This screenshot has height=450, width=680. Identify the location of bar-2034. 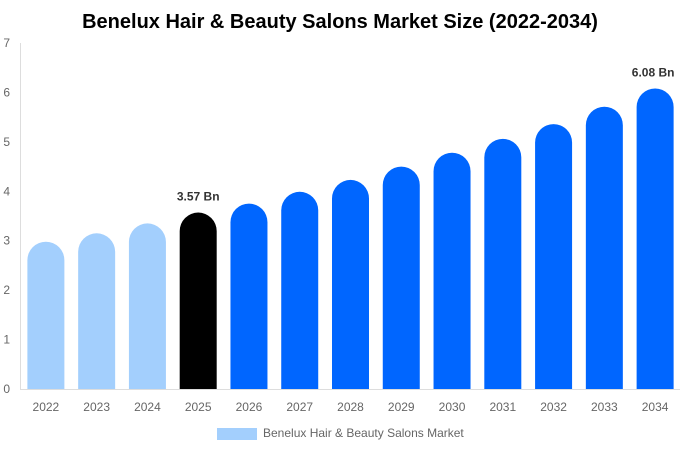
(655, 238).